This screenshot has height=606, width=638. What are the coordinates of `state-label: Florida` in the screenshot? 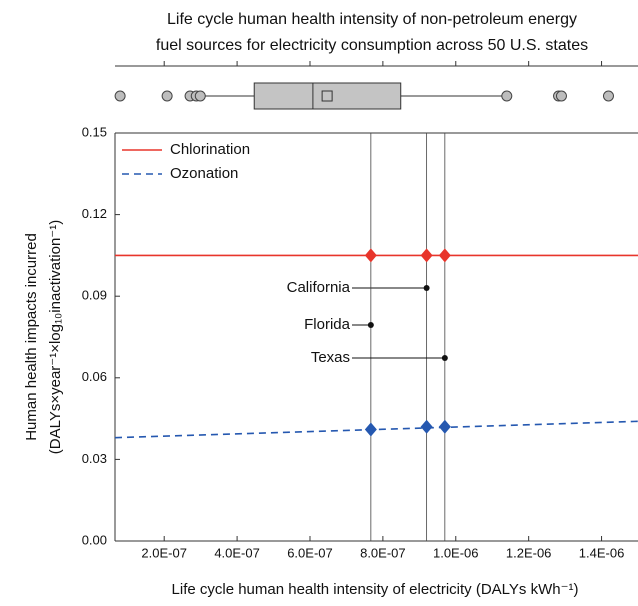 It's located at (327, 324).